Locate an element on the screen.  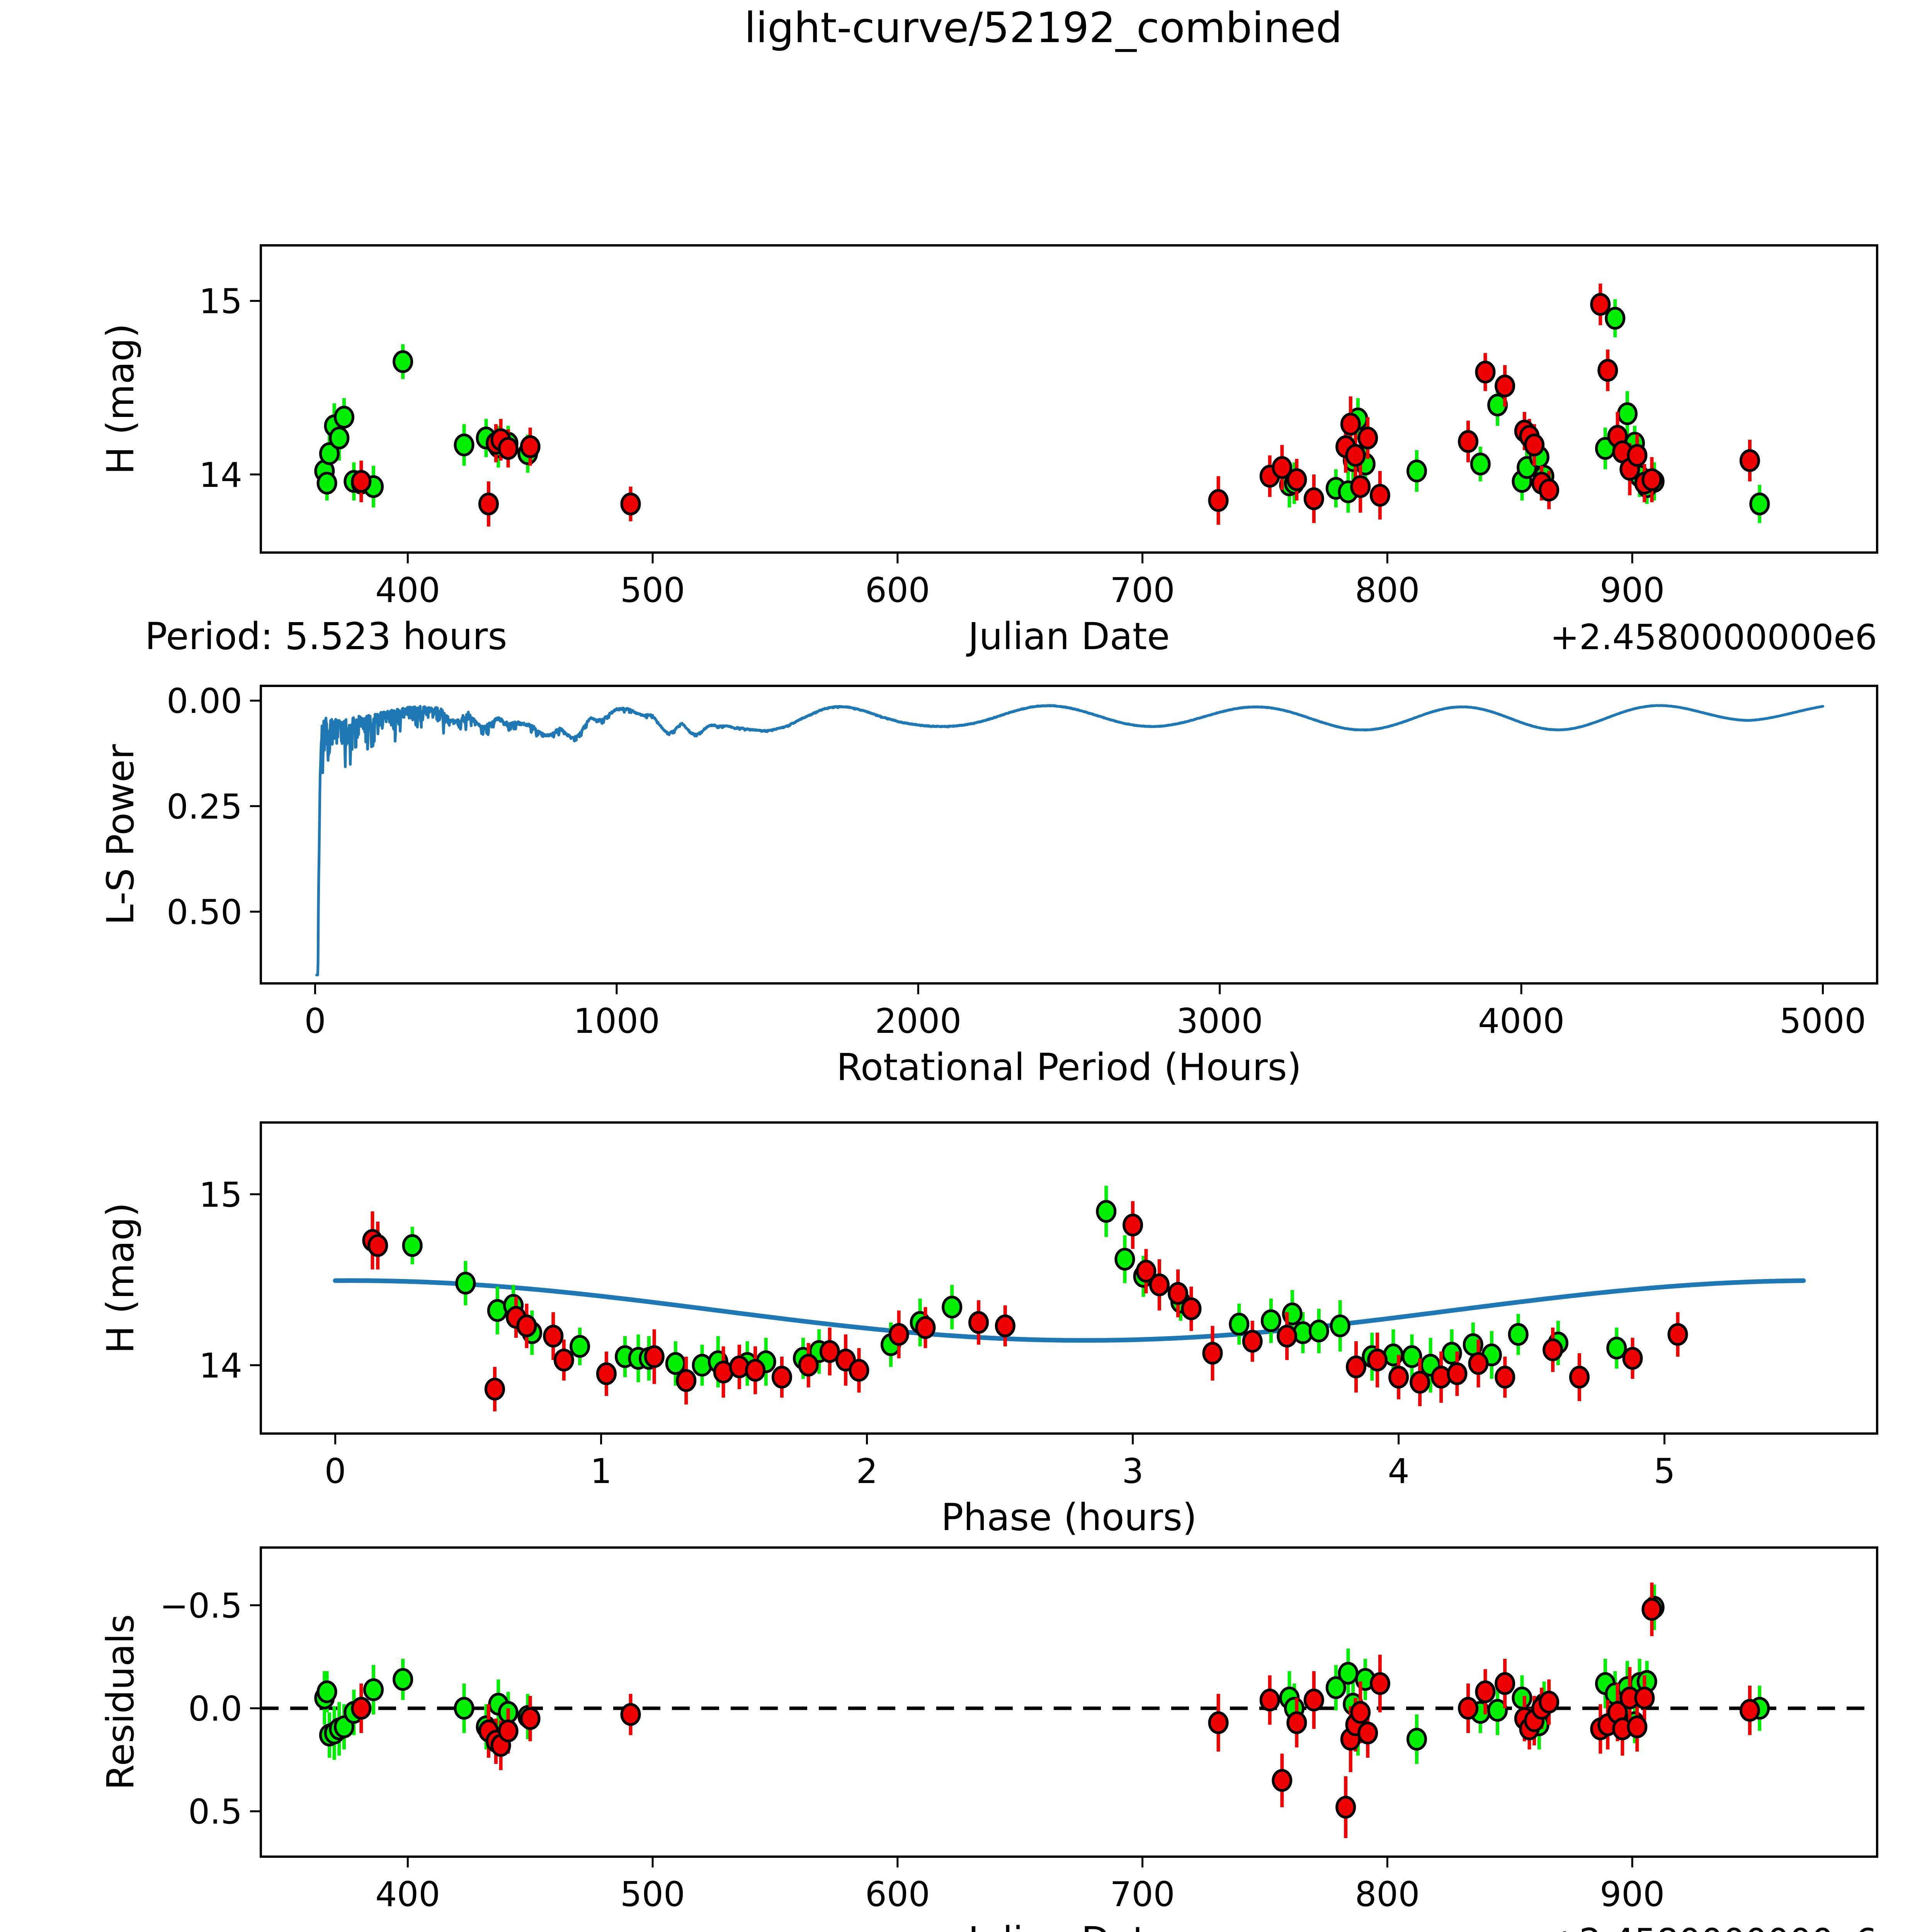
period-annotation: Period: 5.523 hours is located at coordinates (326, 636).